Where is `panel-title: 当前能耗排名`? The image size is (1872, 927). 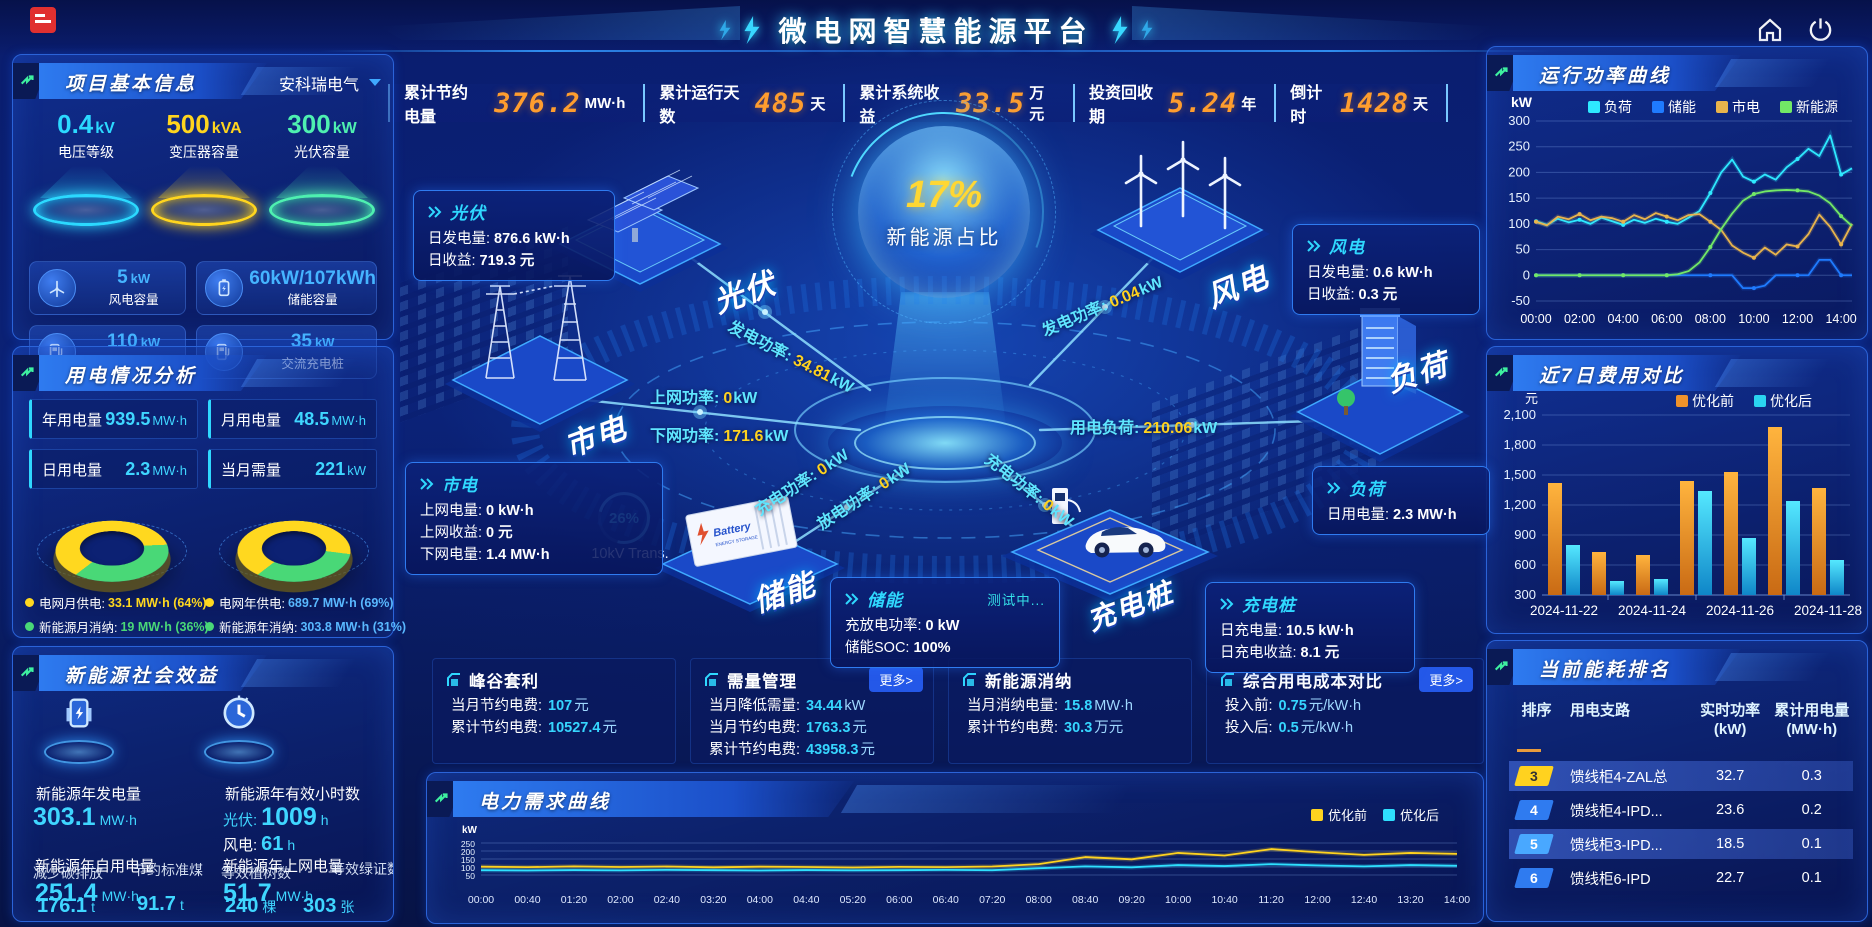
panel-title: 当前能耗排名 is located at coordinates (1605, 670).